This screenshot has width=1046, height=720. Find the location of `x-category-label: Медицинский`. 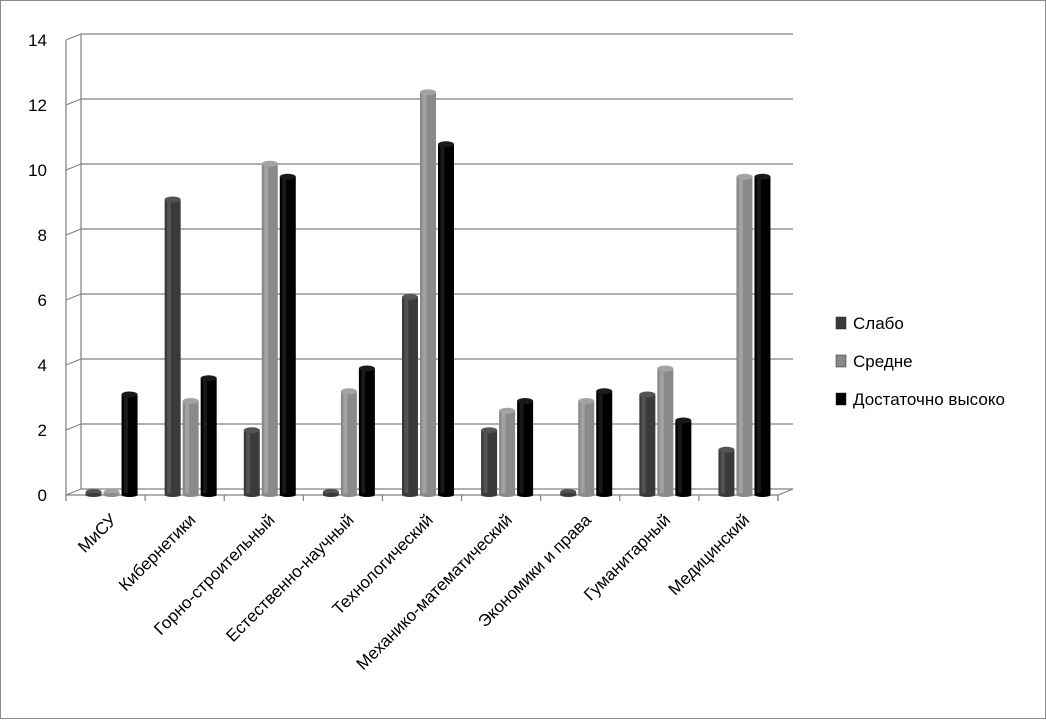

x-category-label: Медицинский is located at coordinates (709, 554).